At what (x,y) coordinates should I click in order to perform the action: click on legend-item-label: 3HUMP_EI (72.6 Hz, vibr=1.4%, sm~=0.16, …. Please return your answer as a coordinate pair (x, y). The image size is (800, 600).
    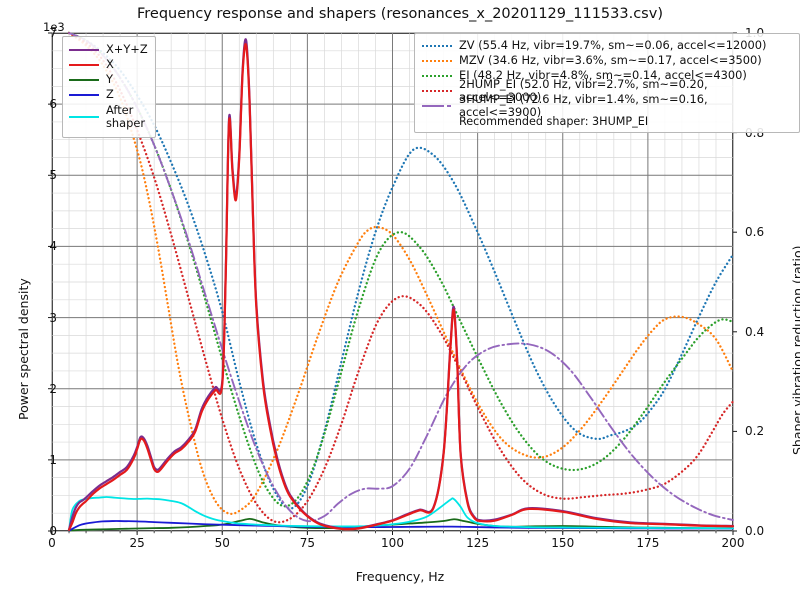
    Looking at the image, I should click on (583, 105).